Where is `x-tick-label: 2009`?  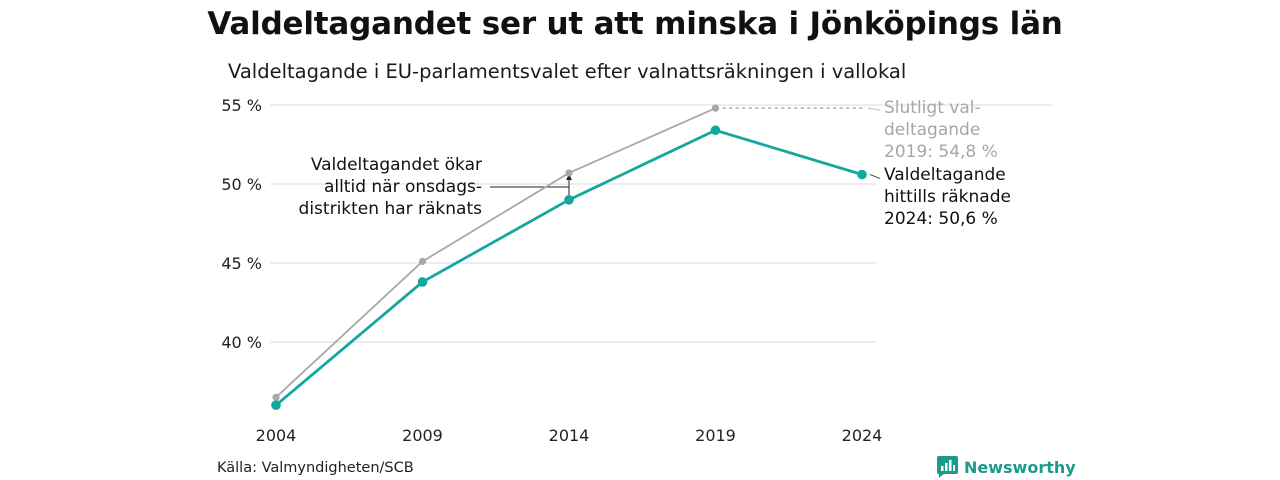
x-tick-label: 2009 is located at coordinates (422, 435).